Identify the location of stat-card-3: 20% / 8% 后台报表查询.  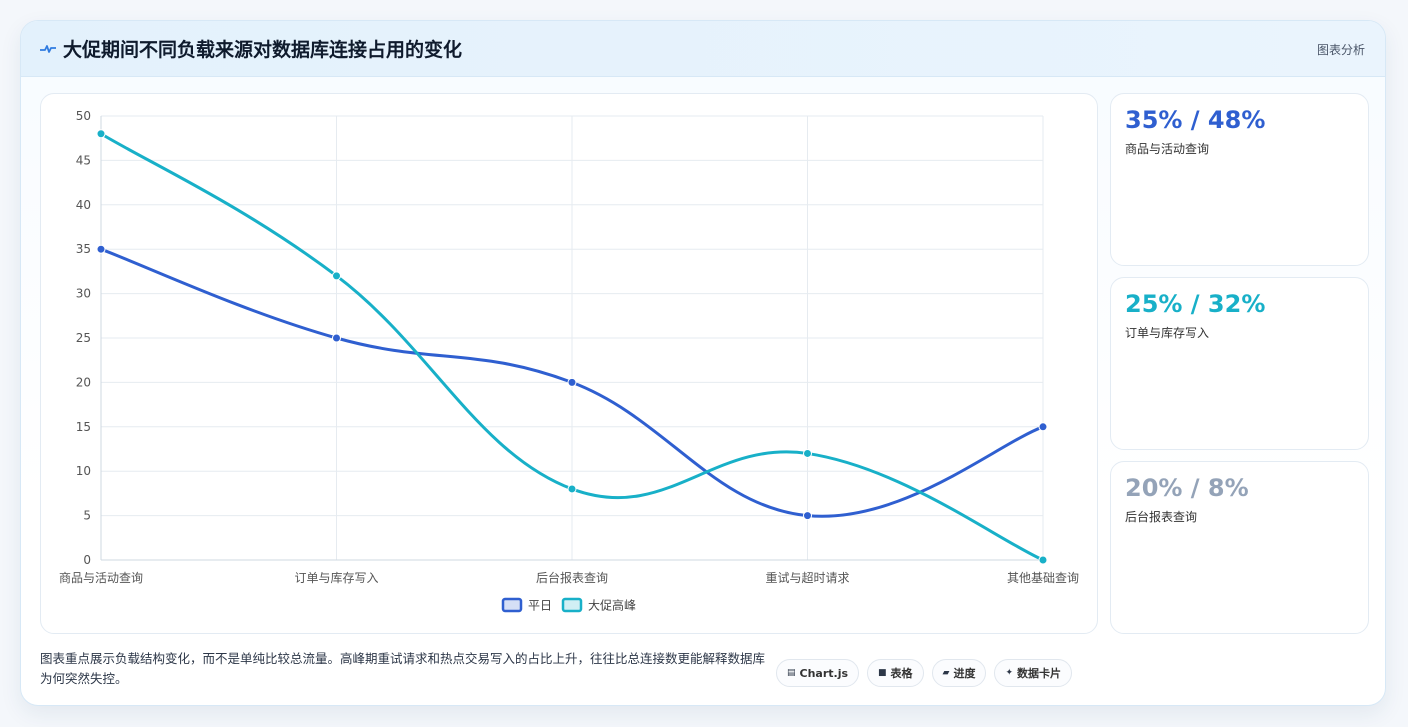
(1239, 547).